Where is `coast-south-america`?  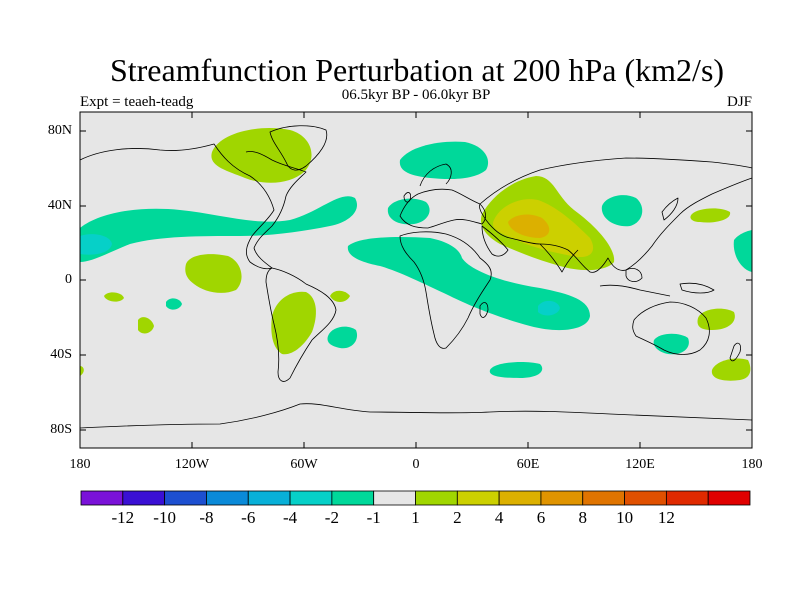 coast-south-america is located at coordinates (301, 324).